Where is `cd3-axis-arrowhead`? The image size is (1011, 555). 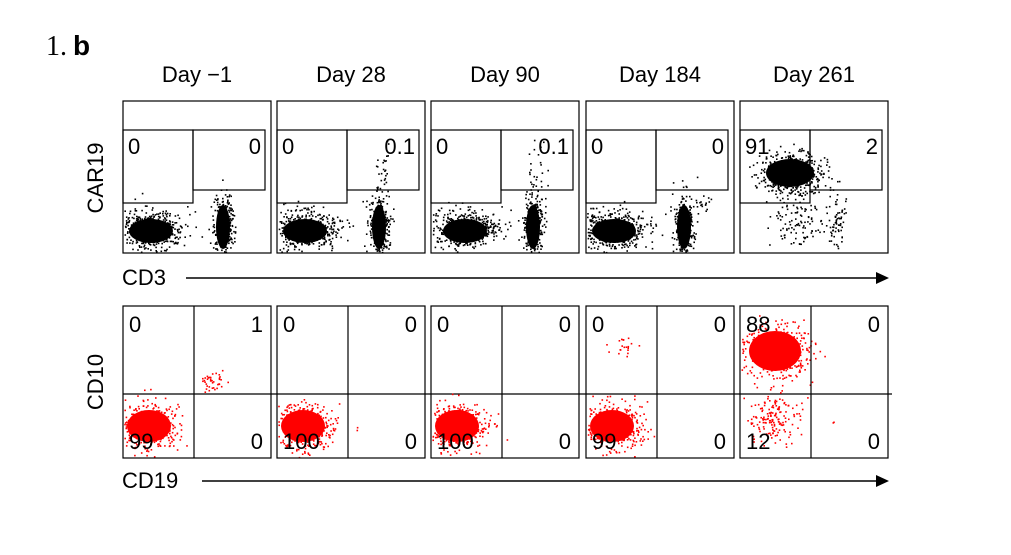 cd3-axis-arrowhead is located at coordinates (882, 278).